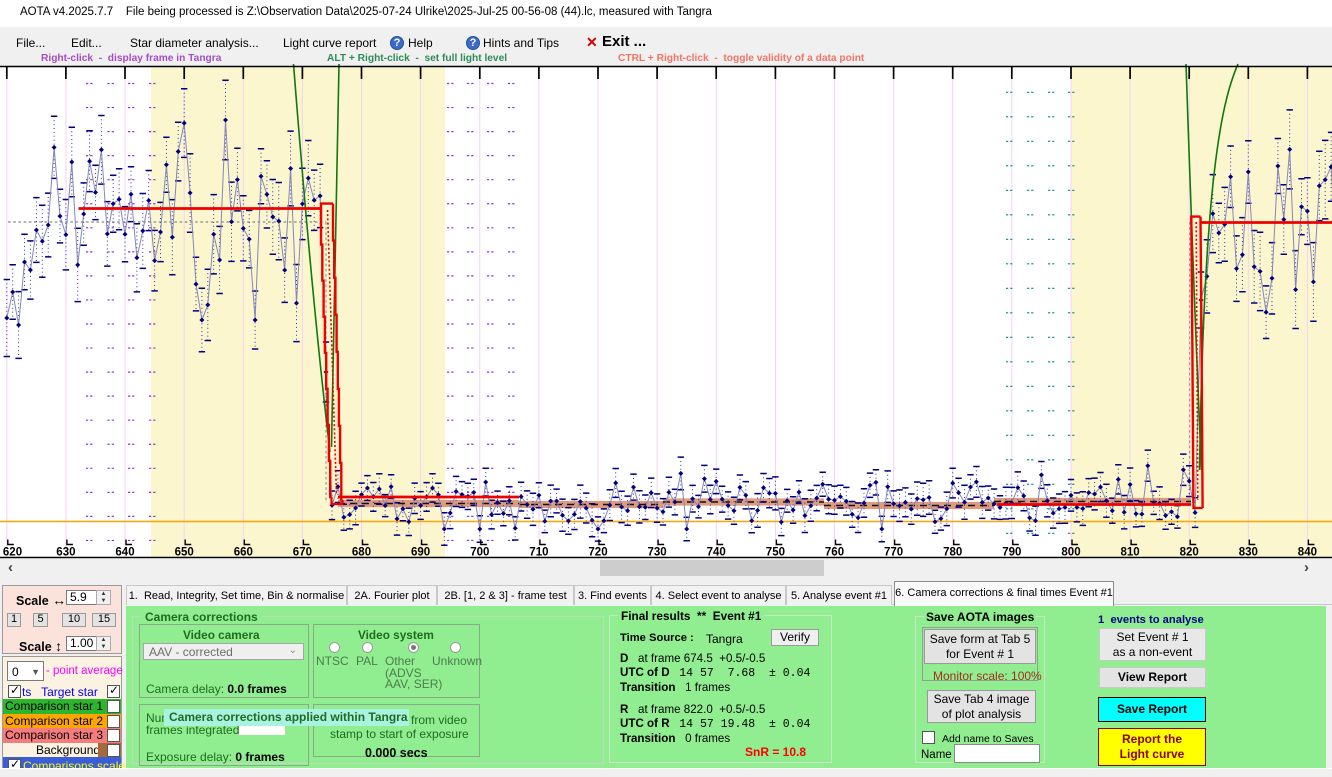 This screenshot has height=777, width=1332. Describe the element at coordinates (12, 553) in the screenshot. I see `svg-text: 620` at that location.